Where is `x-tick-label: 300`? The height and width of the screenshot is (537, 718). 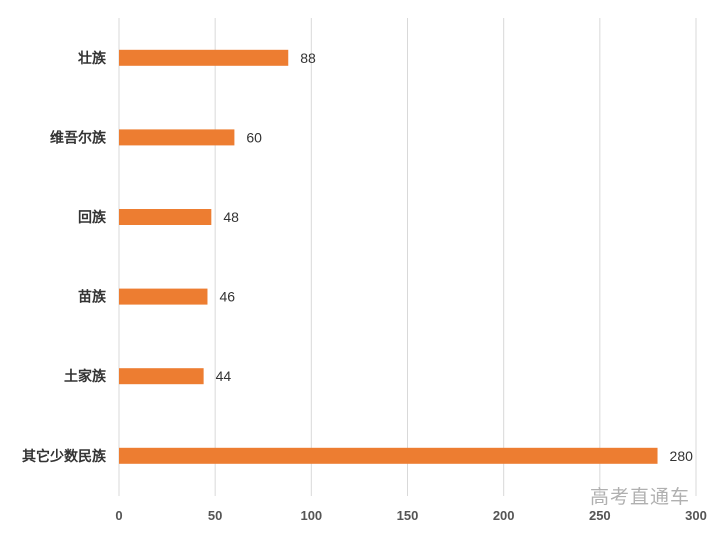
x-tick-label: 300 is located at coordinates (696, 515).